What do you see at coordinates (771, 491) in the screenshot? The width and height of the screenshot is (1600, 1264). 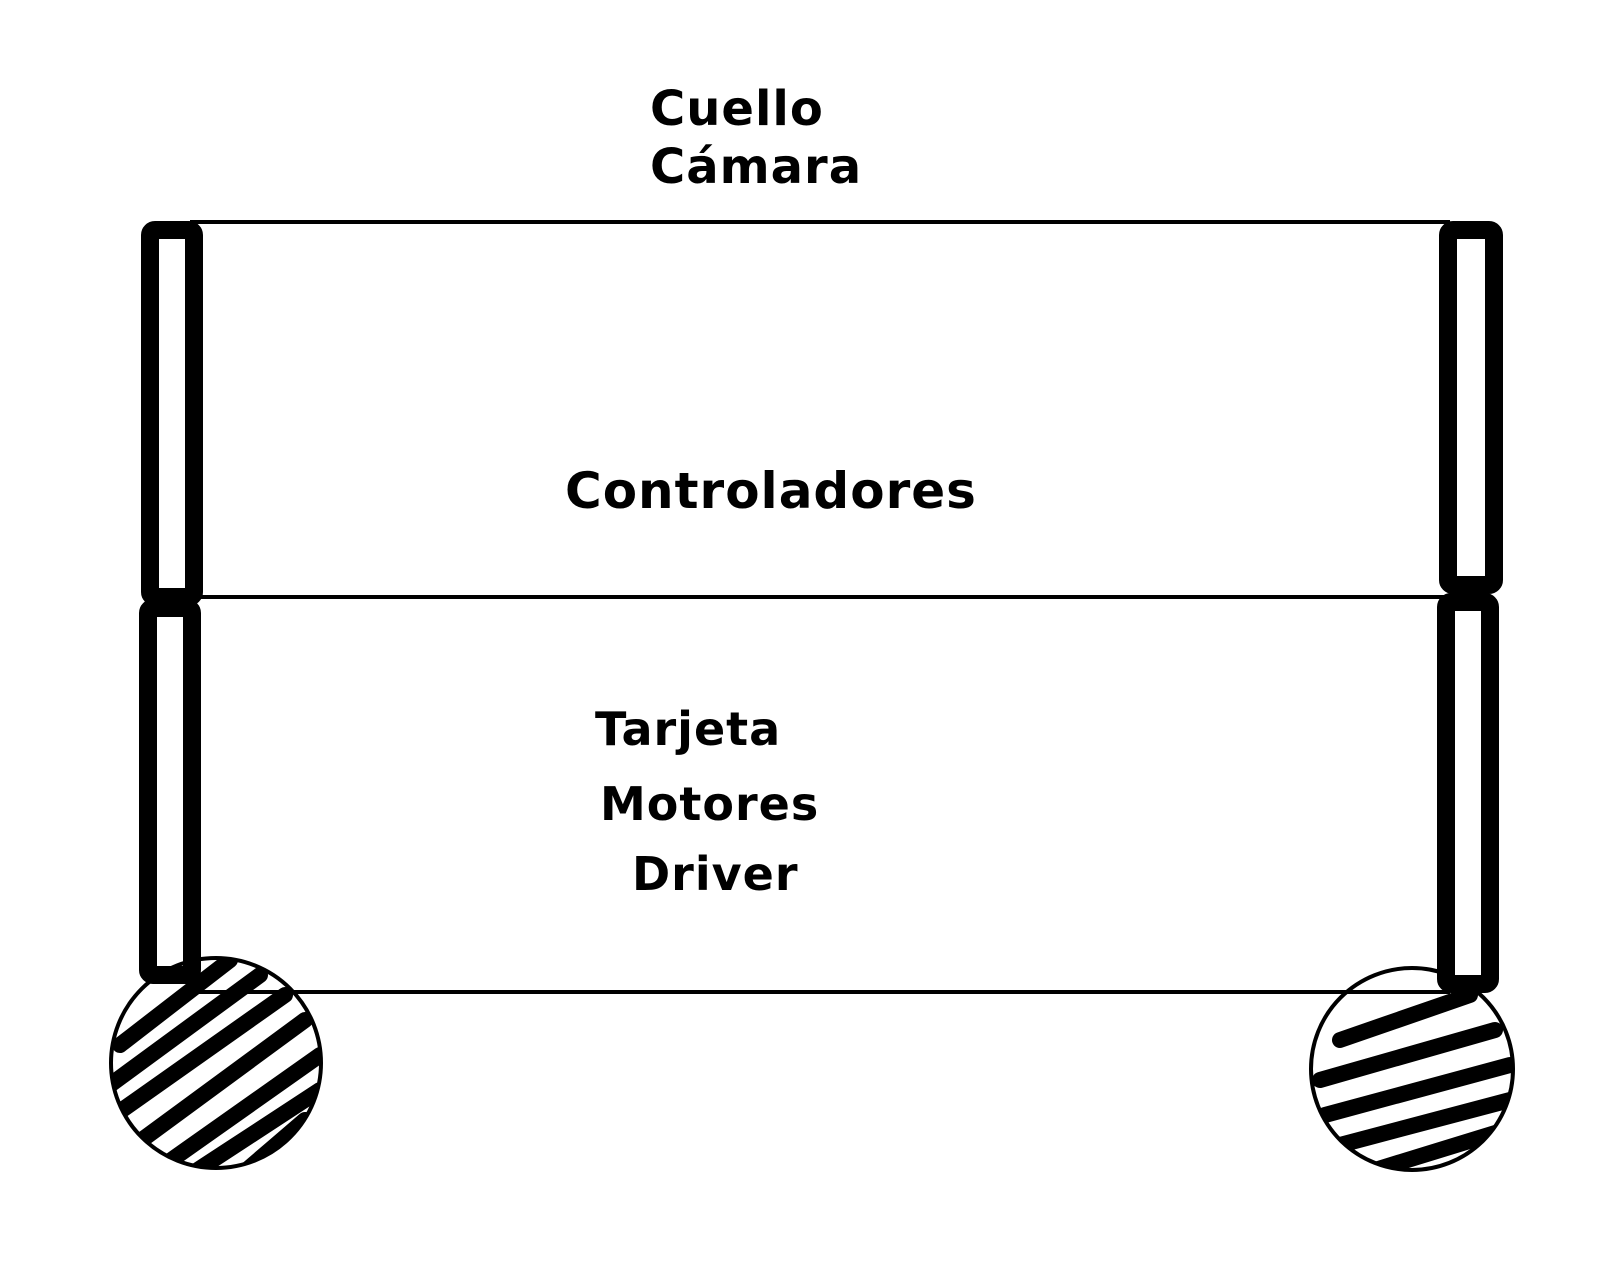 I see `controllers-label: Controladores` at bounding box center [771, 491].